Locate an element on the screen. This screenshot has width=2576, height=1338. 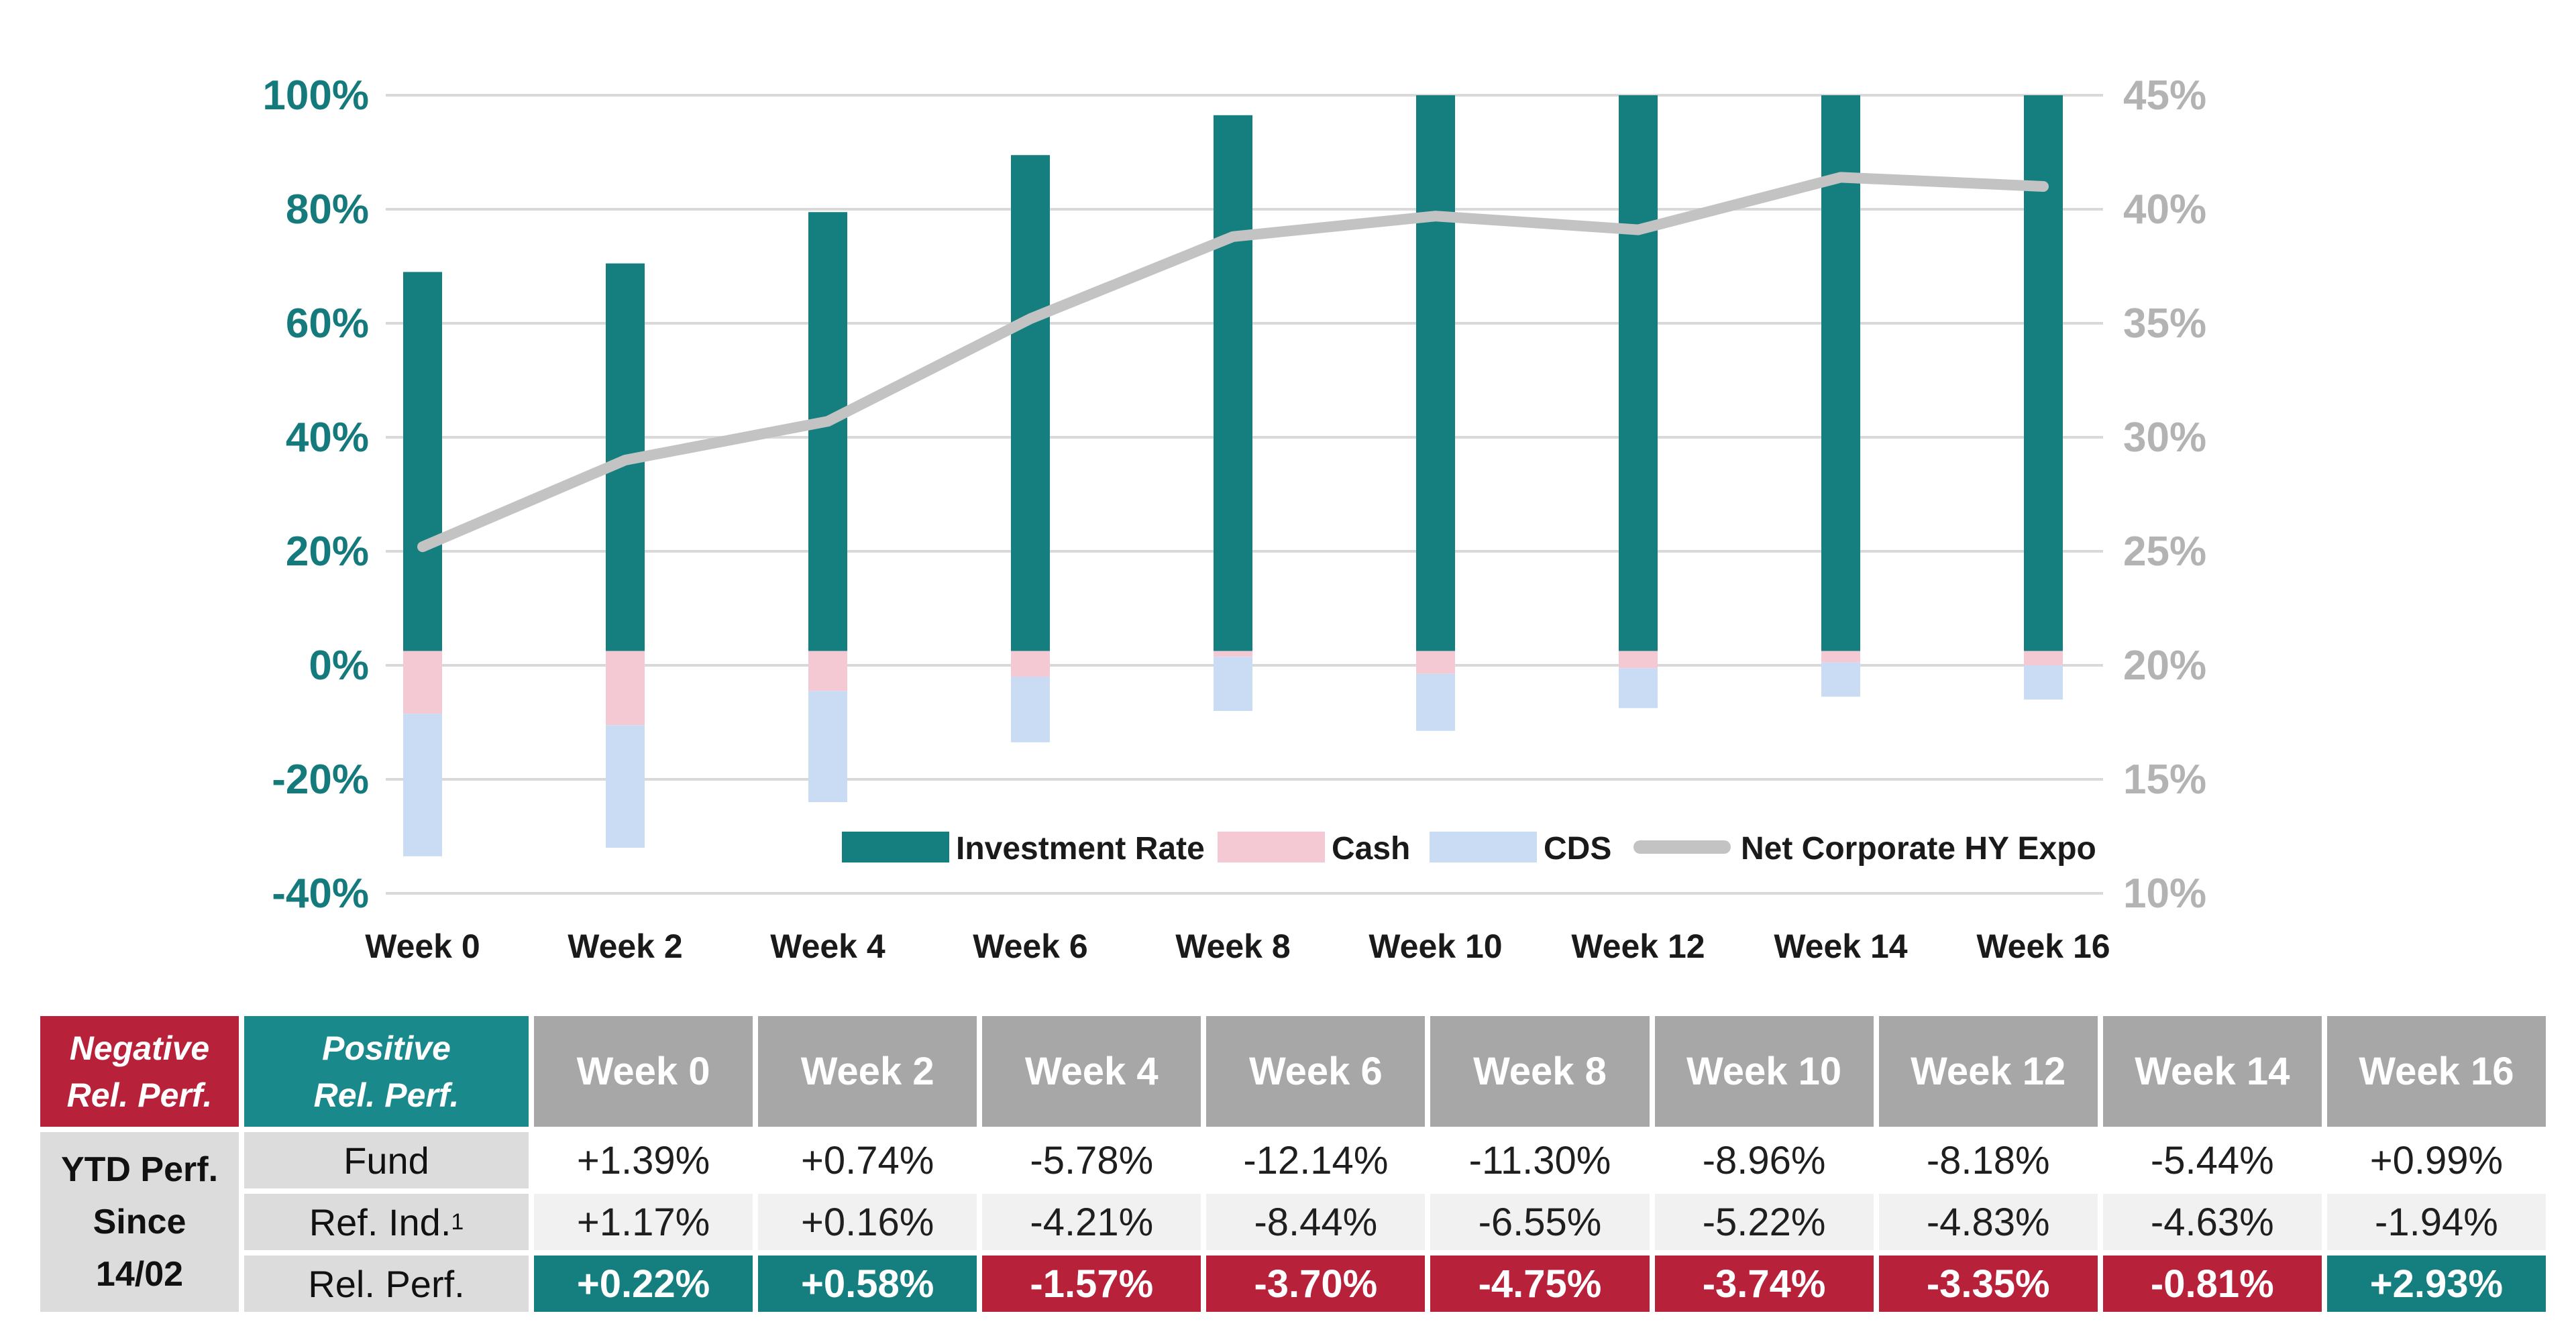
rel-perf-value-cell: +2.93% is located at coordinates (2436, 1284).